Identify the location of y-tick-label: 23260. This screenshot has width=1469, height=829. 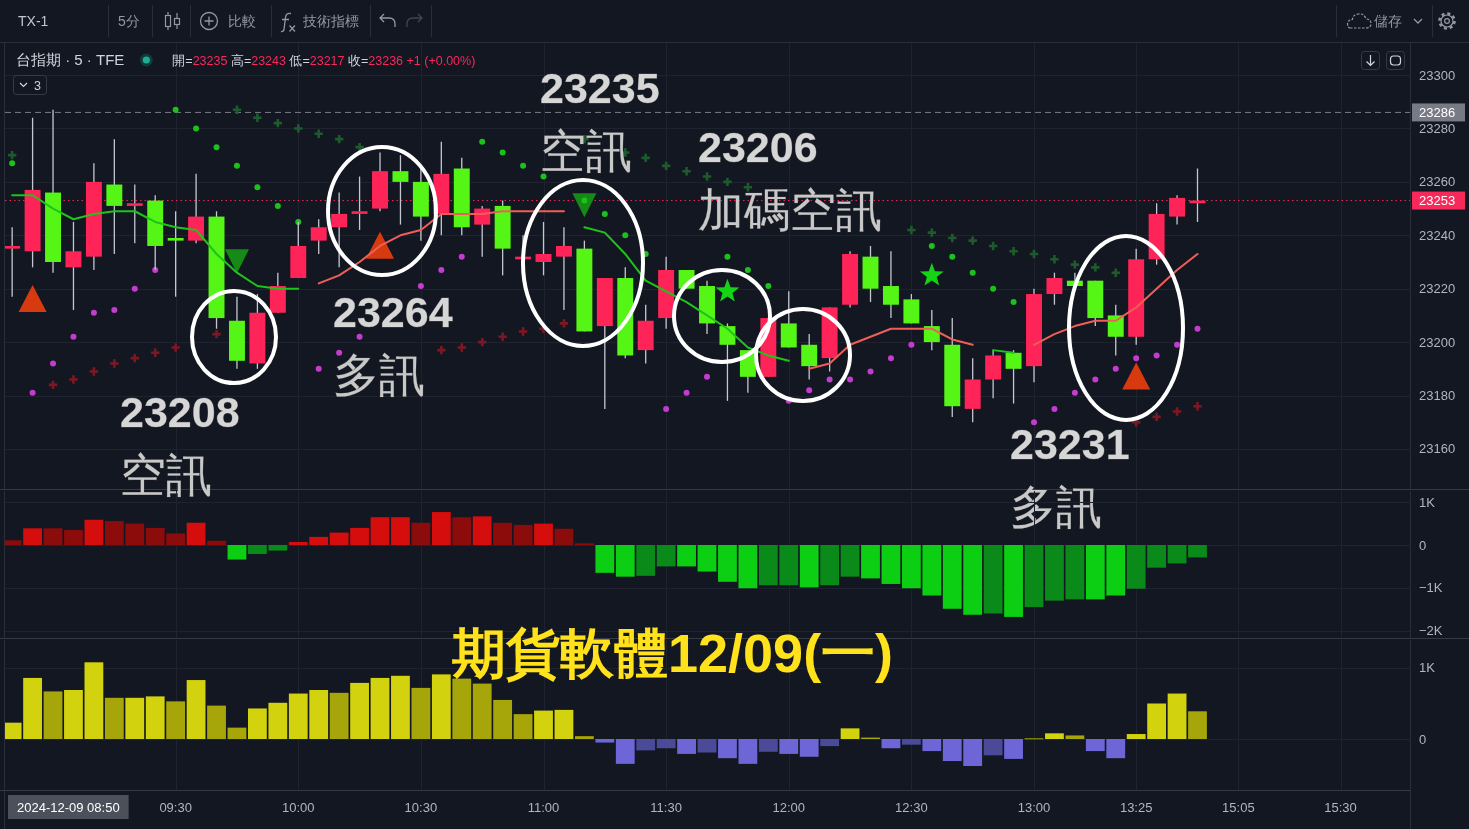
(1437, 182).